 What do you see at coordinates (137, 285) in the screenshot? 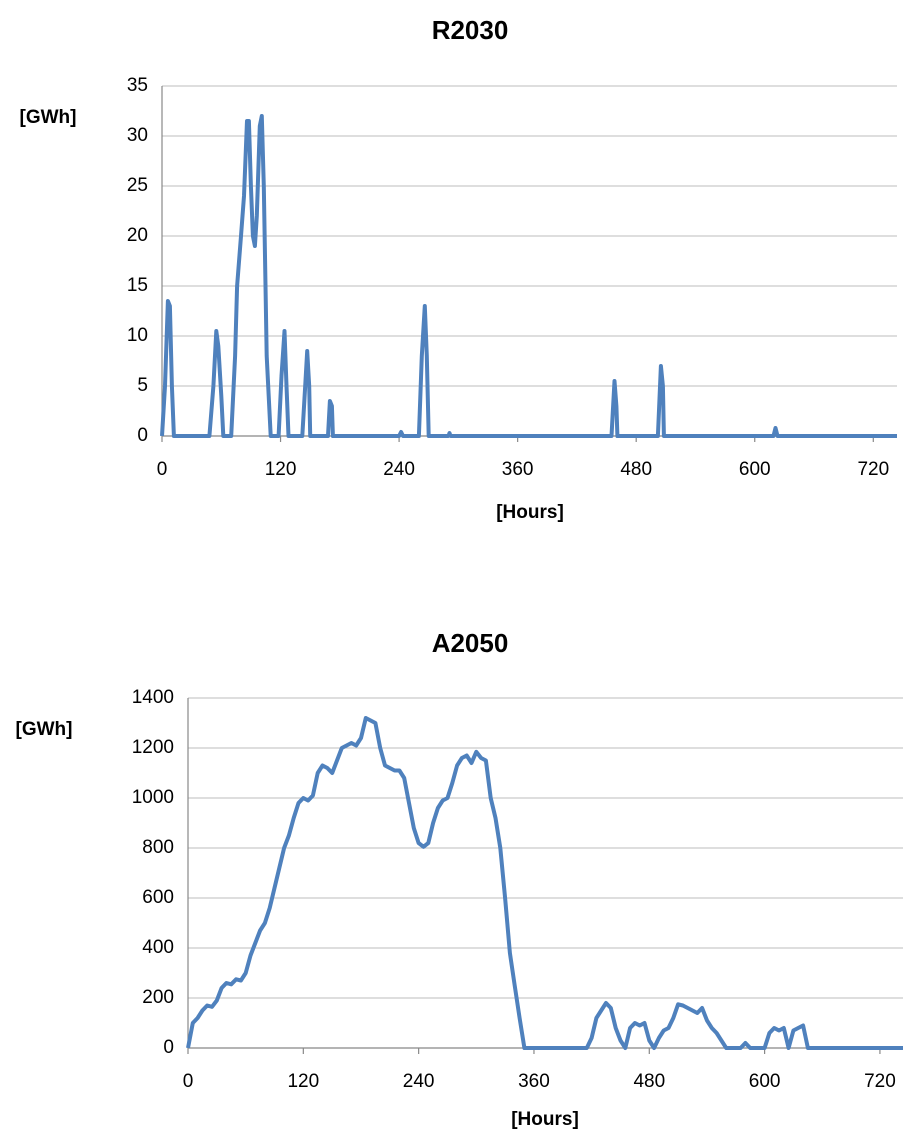
I see `y-tick-label: 15` at bounding box center [137, 285].